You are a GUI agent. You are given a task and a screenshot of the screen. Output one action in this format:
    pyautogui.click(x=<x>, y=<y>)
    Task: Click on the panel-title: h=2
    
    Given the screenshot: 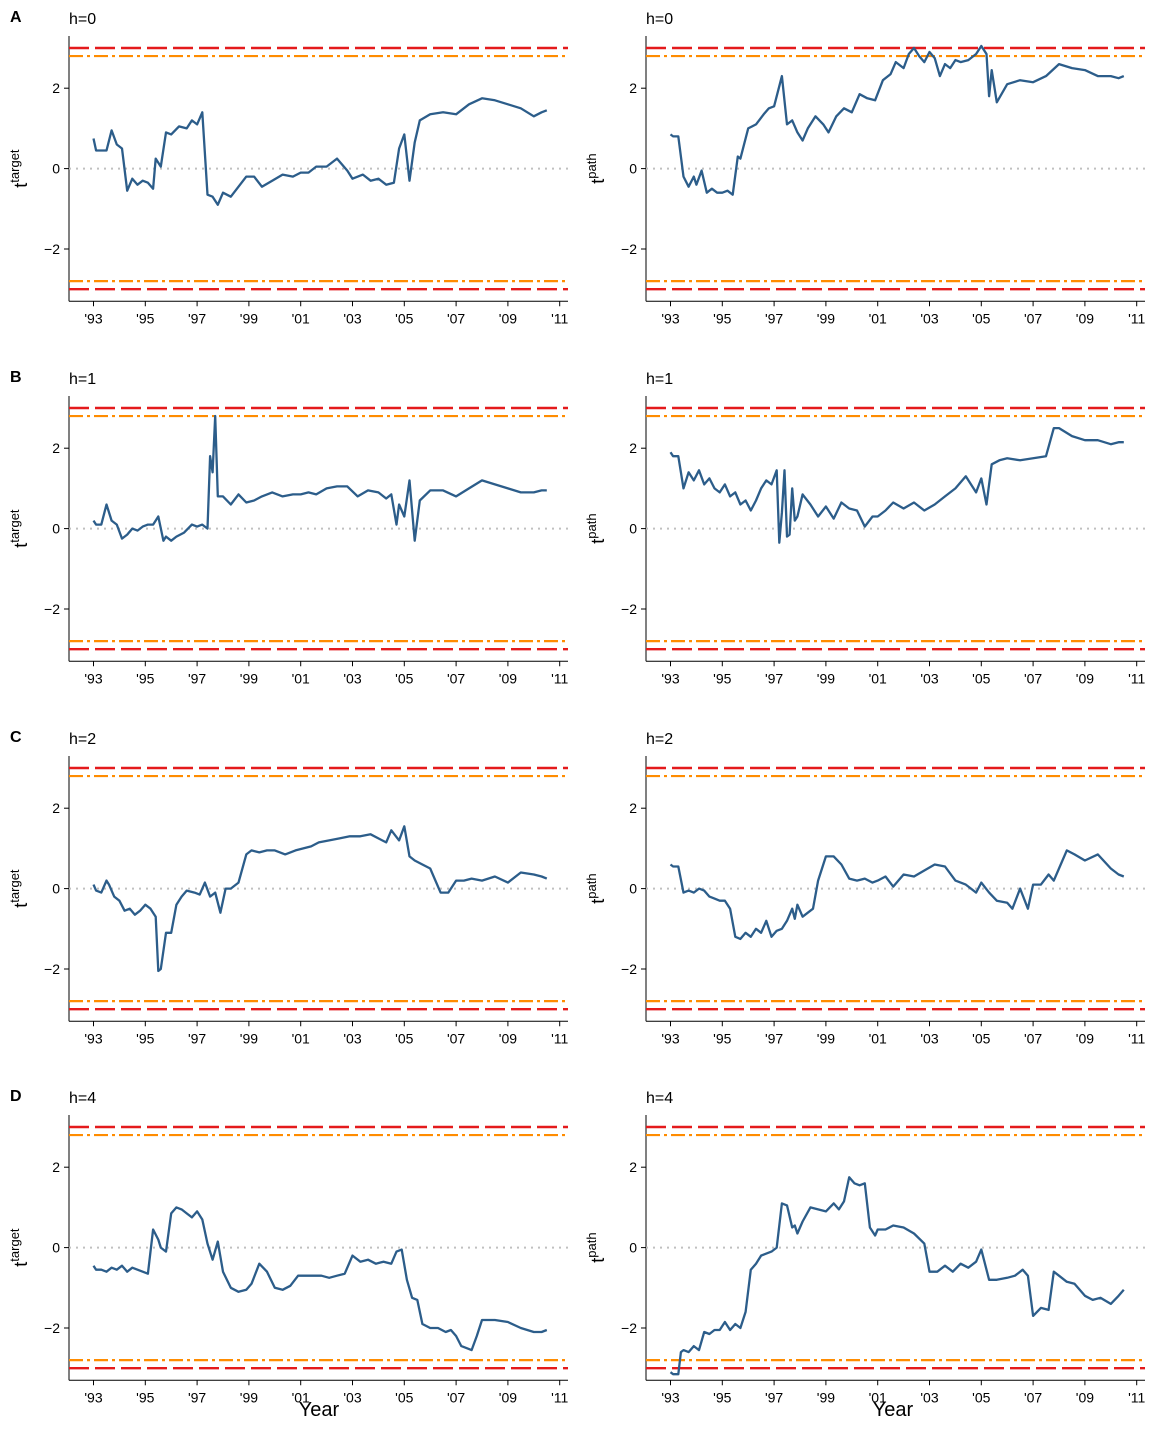 What is the action you would take?
    pyautogui.click(x=82, y=739)
    